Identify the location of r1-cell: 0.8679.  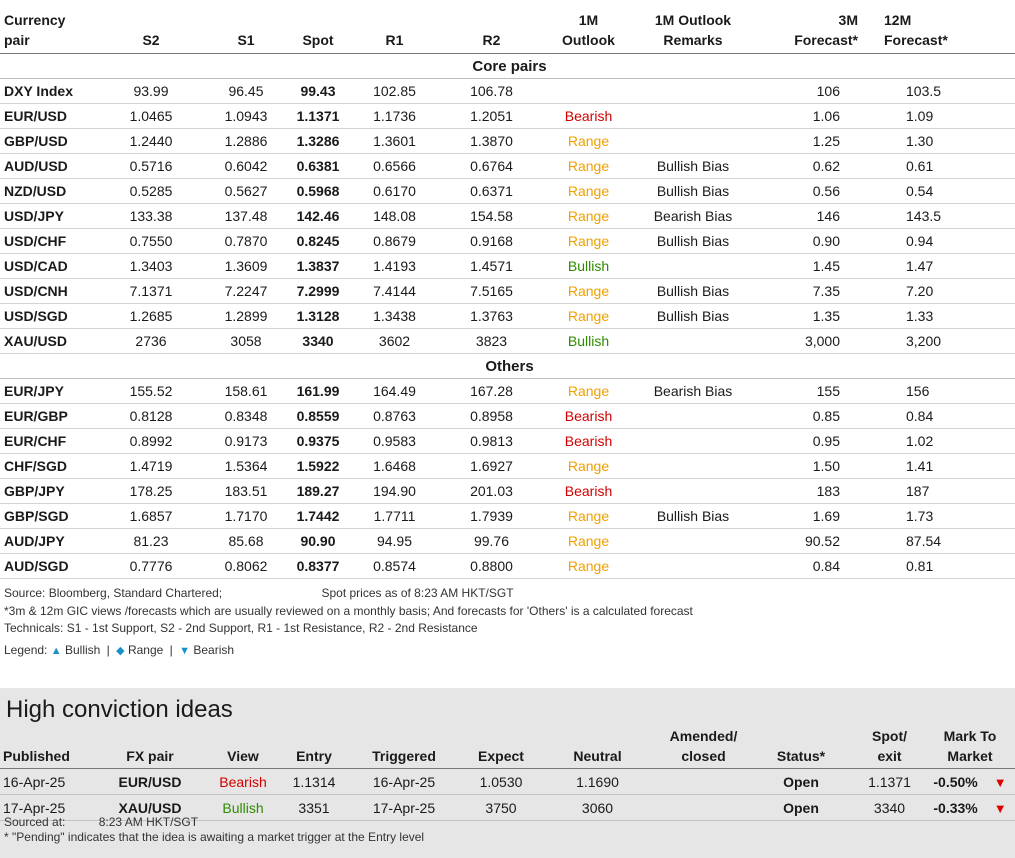
(394, 241).